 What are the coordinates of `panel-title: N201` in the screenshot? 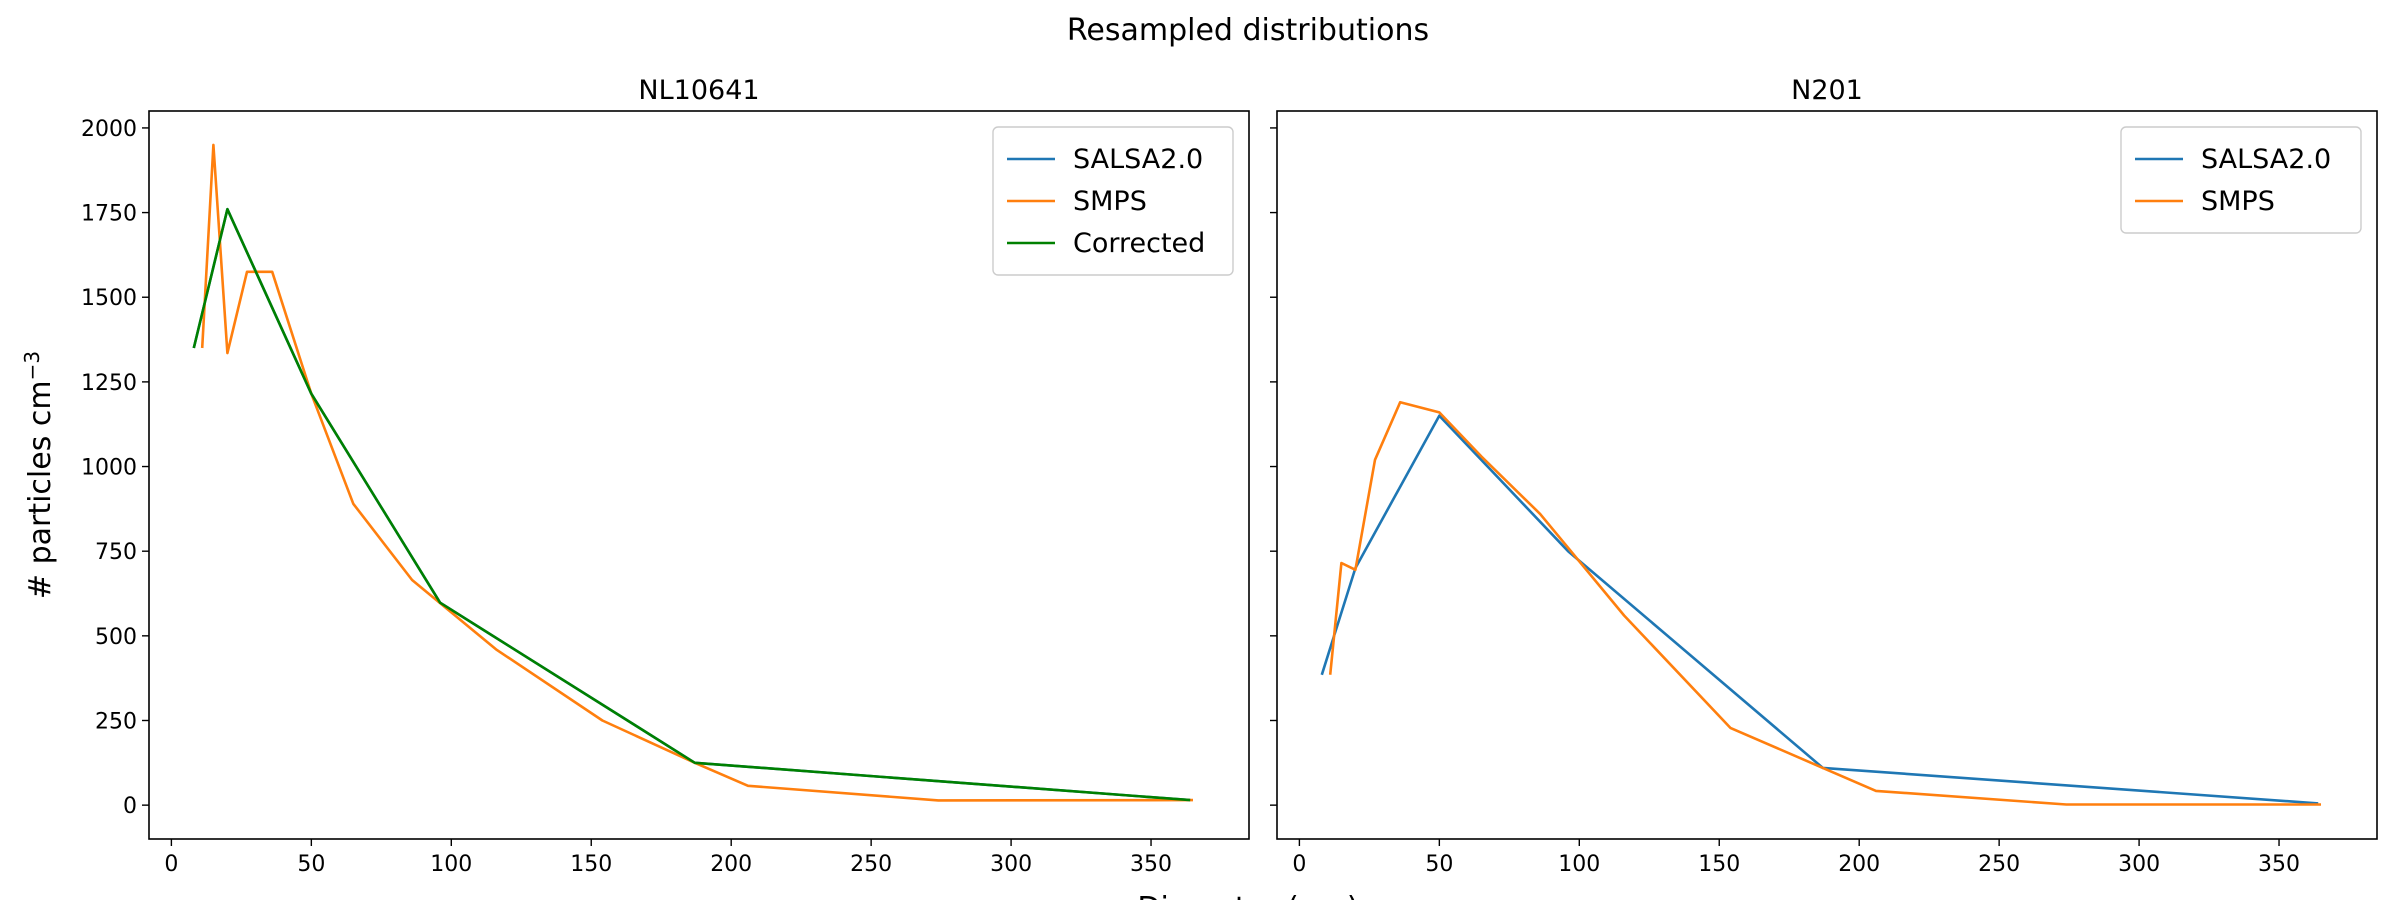 It's located at (1827, 90).